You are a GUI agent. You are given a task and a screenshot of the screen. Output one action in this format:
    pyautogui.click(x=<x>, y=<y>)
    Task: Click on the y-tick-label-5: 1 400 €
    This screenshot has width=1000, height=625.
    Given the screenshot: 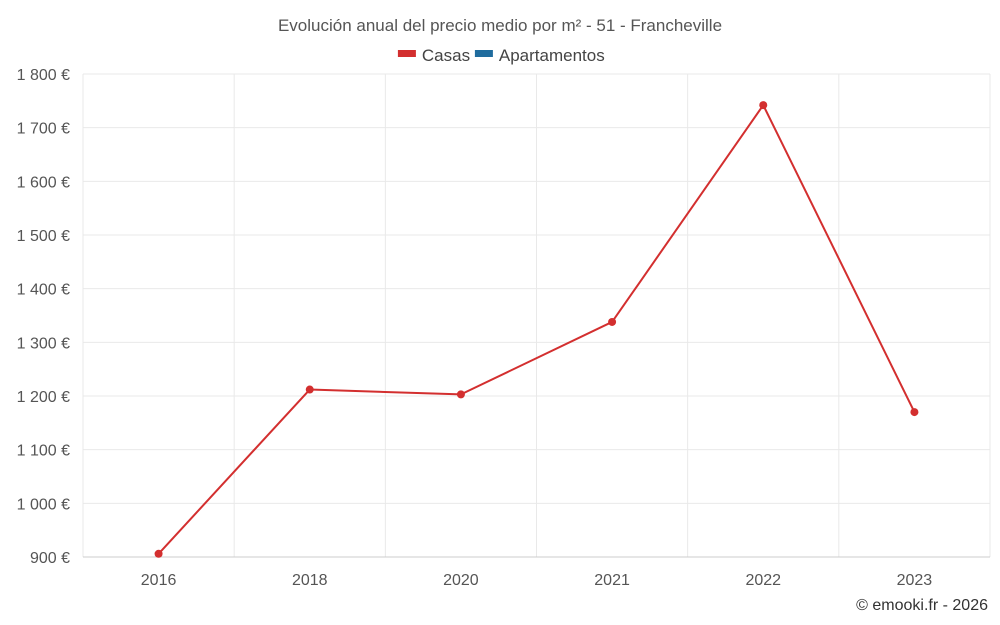 What is the action you would take?
    pyautogui.click(x=43, y=290)
    